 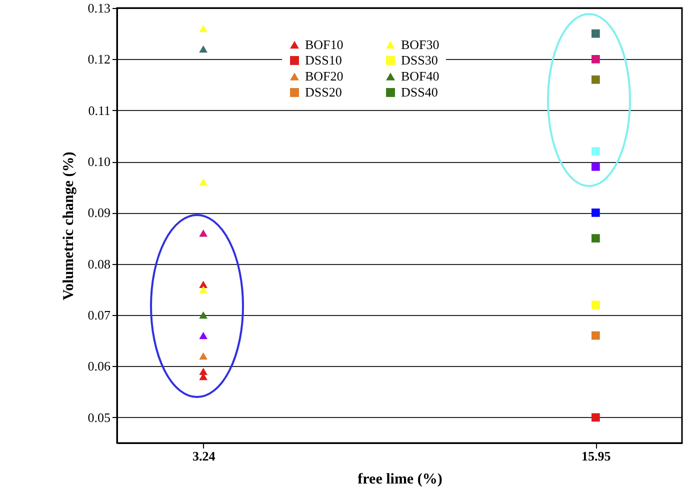 What do you see at coordinates (400, 480) in the screenshot?
I see `x-axis-title: free lime (%)` at bounding box center [400, 480].